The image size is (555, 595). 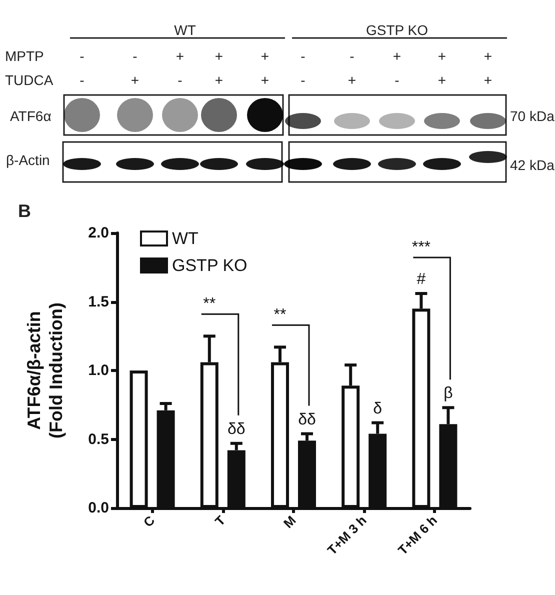 I want to click on text: β-Actin, so click(x=28, y=160).